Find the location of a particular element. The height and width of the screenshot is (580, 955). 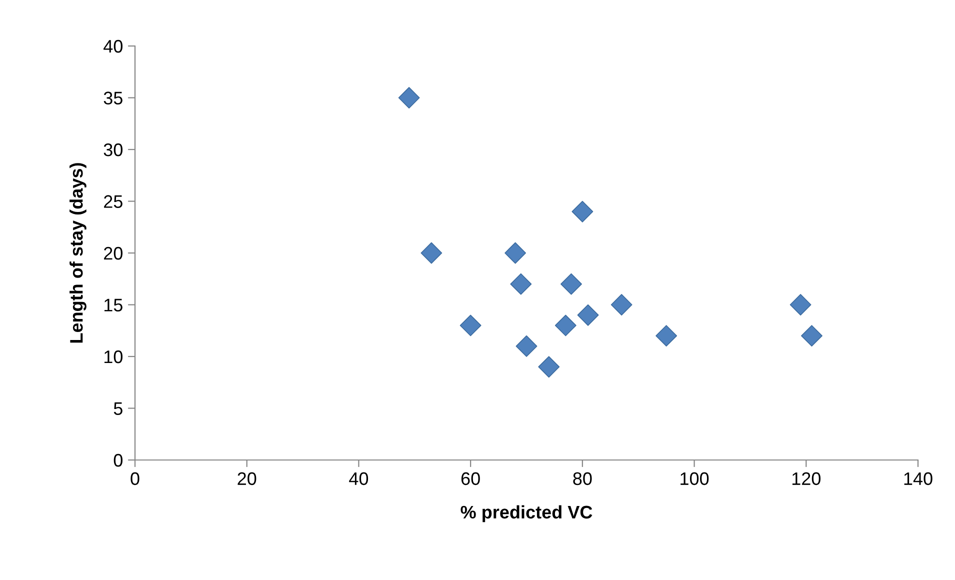

y-tick-label: 5 is located at coordinates (118, 408).